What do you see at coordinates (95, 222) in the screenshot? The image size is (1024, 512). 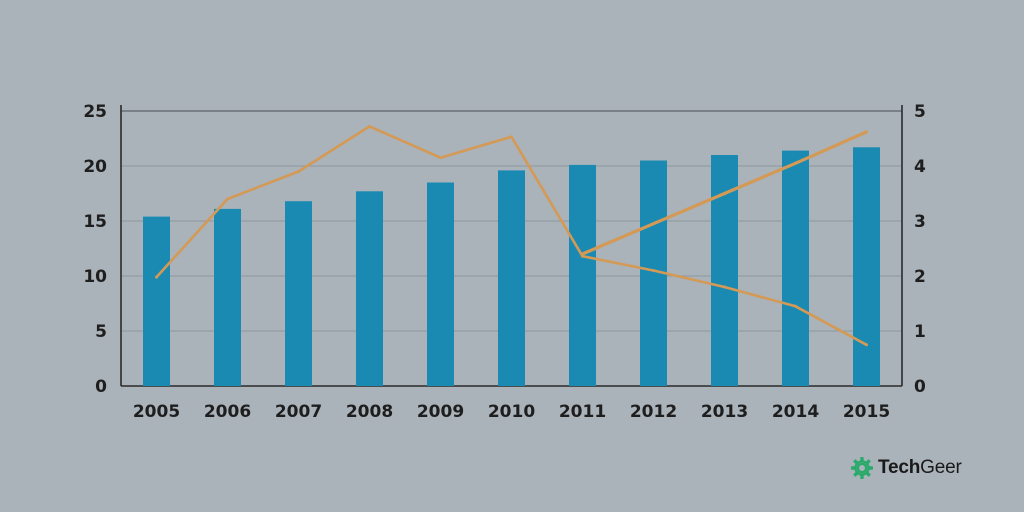 I see `y-left-tick-label: 15` at bounding box center [95, 222].